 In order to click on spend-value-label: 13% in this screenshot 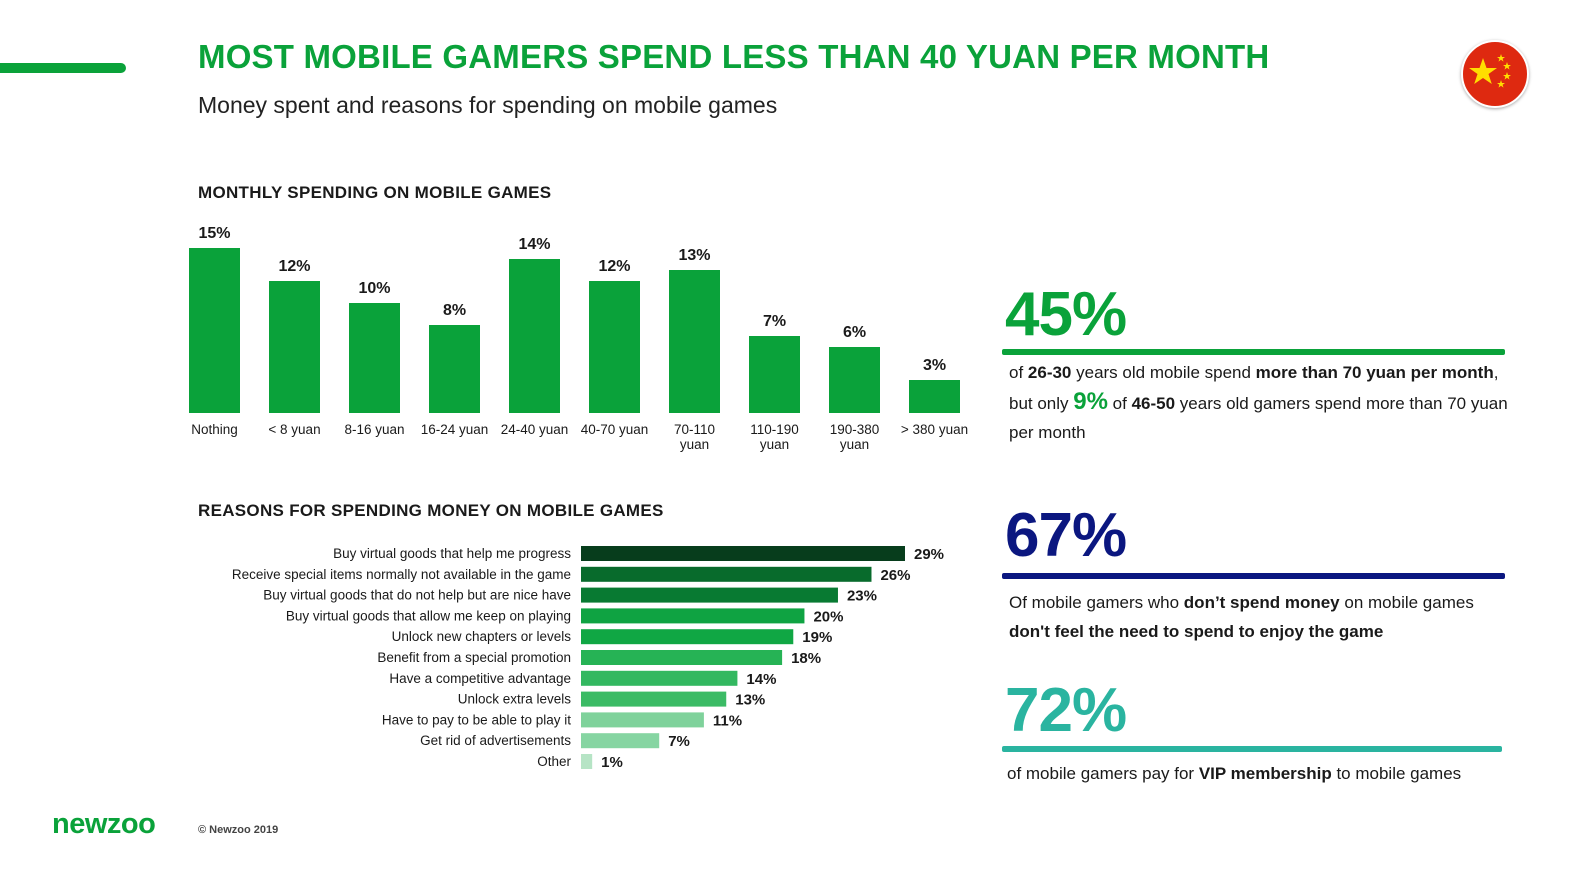, I will do `click(694, 255)`.